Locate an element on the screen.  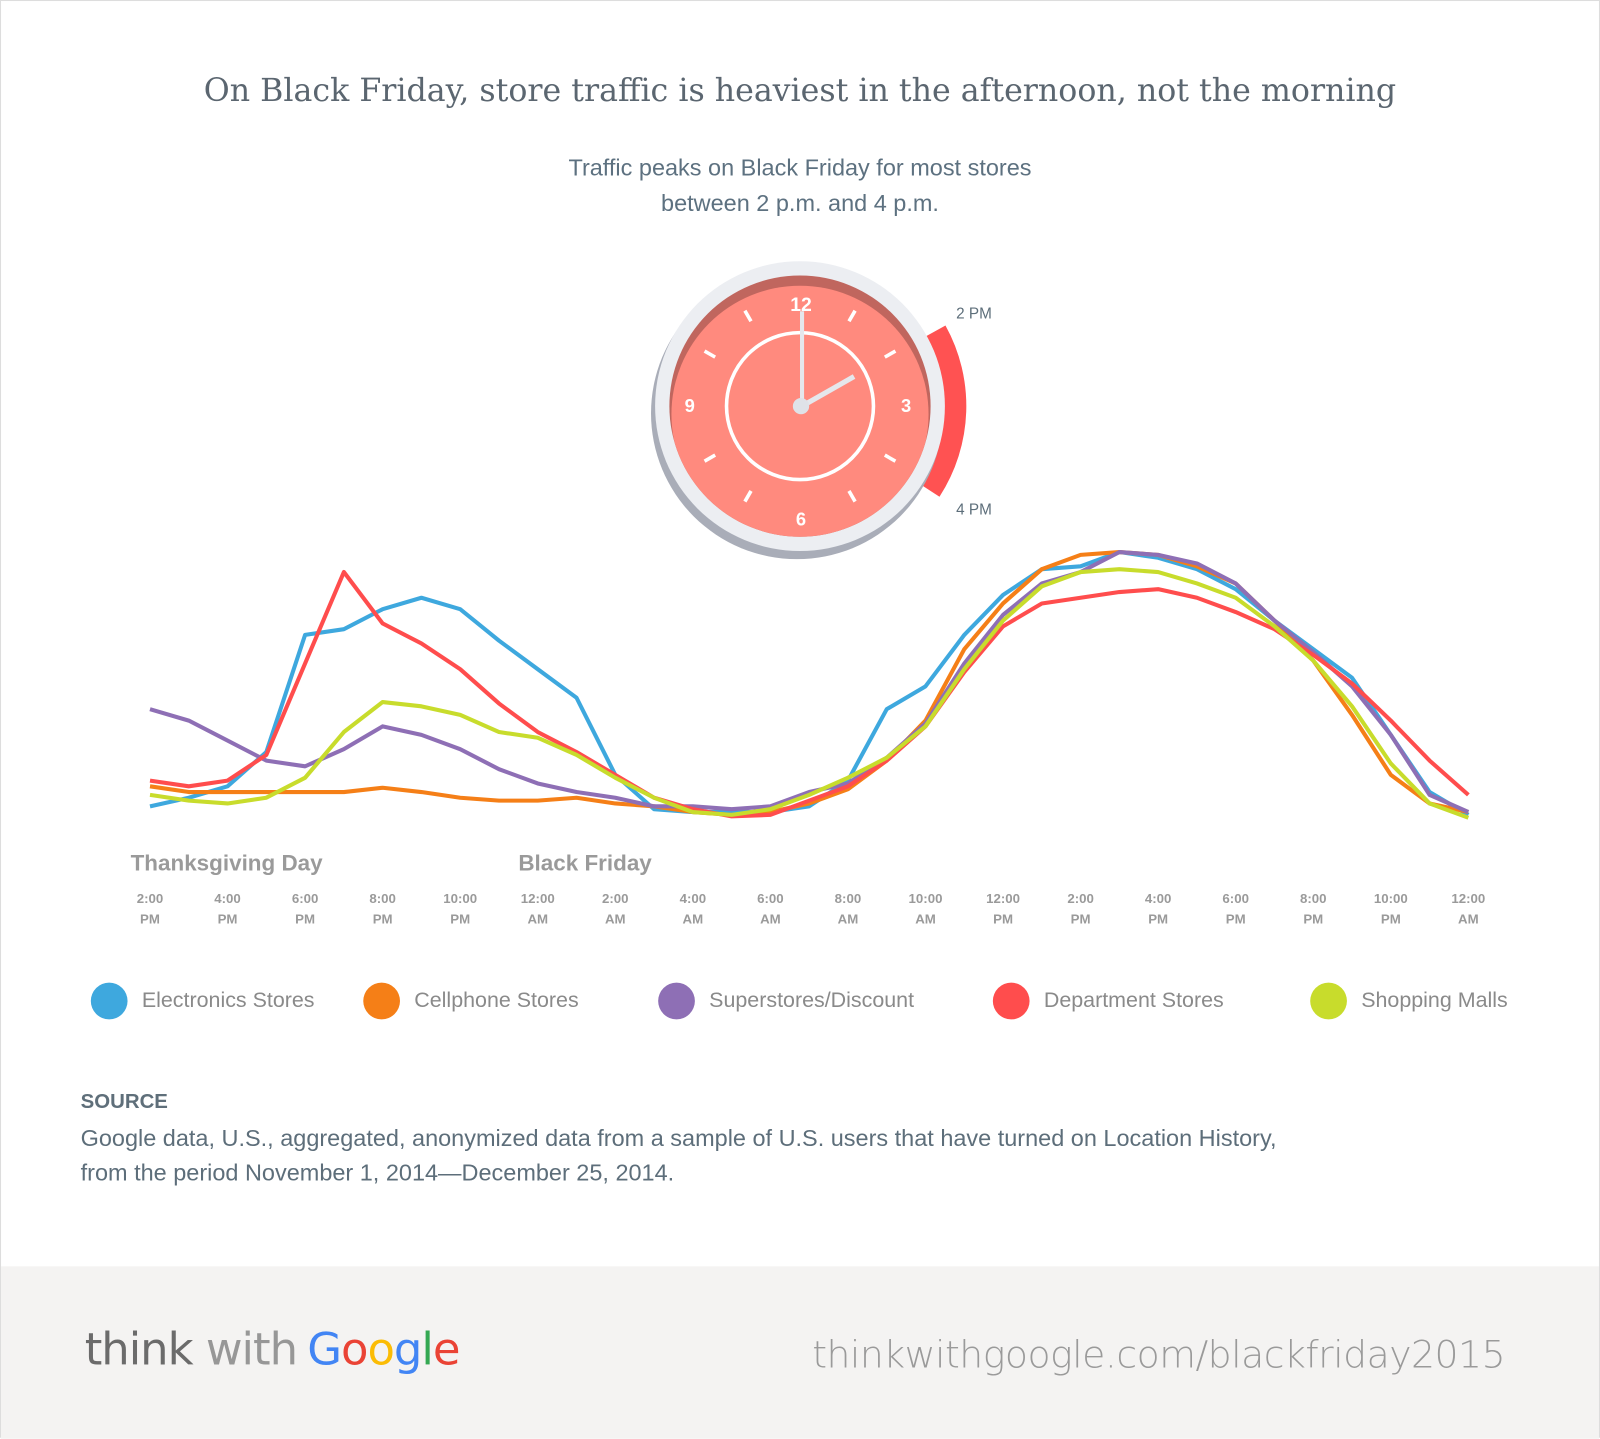
series-line-department-stores is located at coordinates (809, 694).